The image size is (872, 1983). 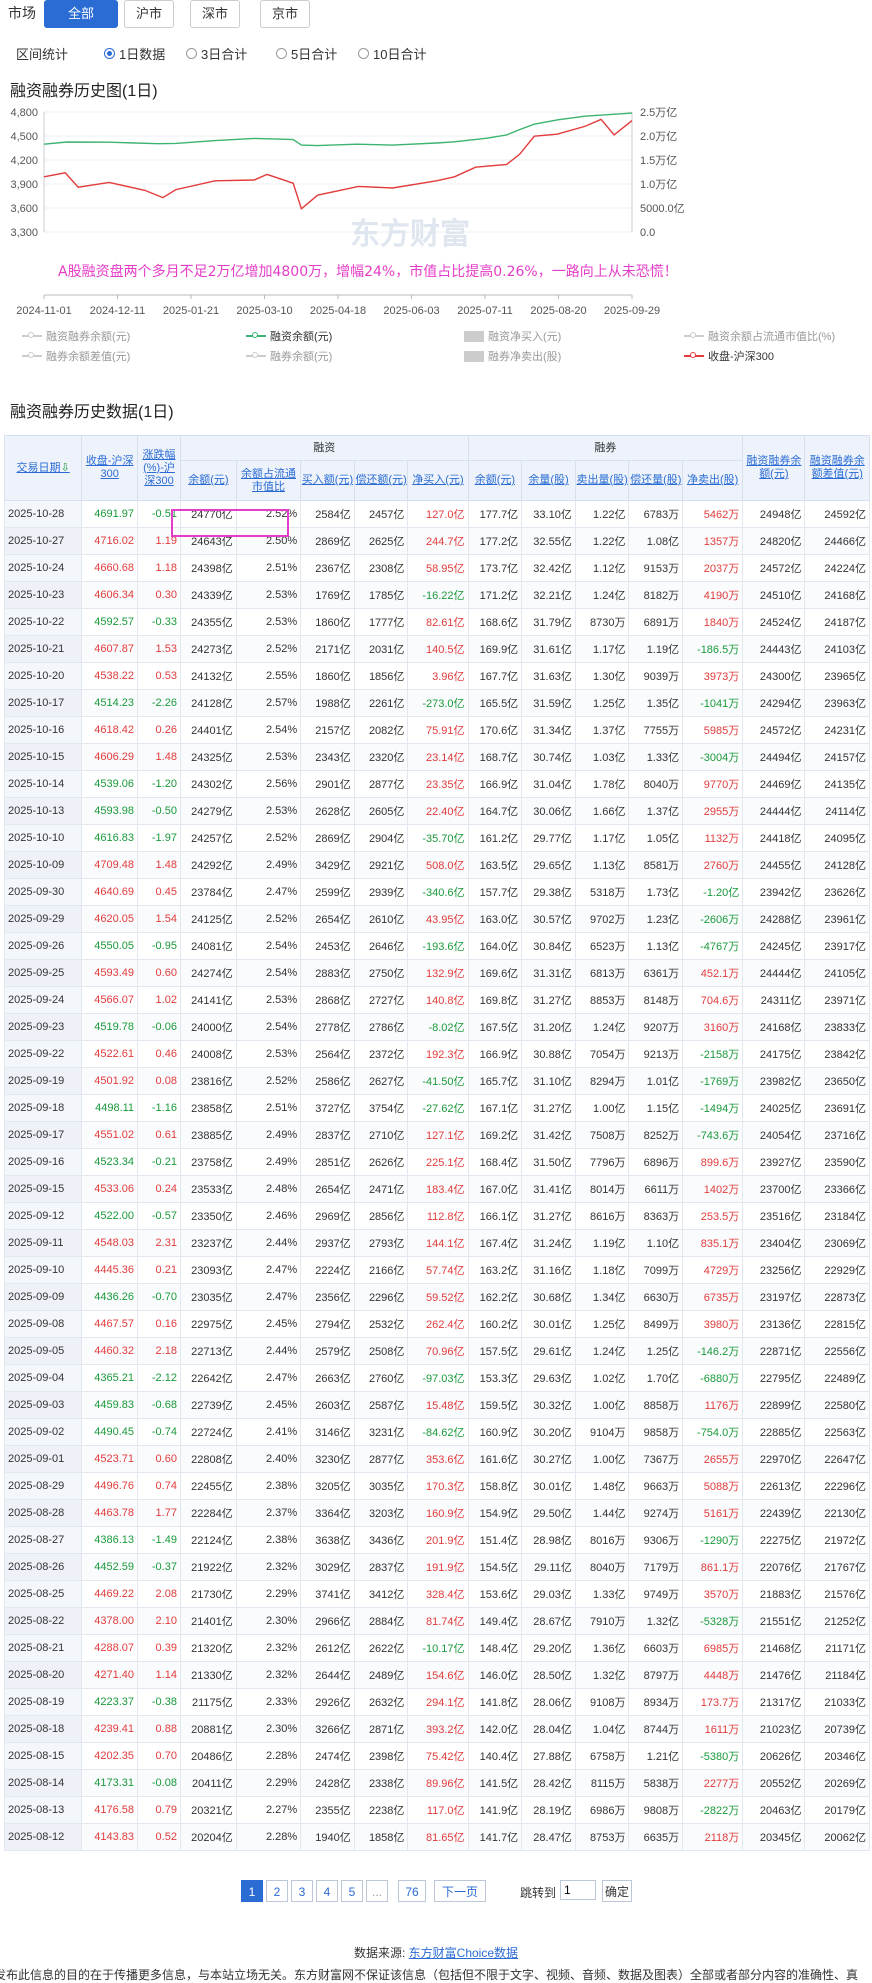 I want to click on cell-rq-vol: 29.50亿, so click(x=548, y=1513).